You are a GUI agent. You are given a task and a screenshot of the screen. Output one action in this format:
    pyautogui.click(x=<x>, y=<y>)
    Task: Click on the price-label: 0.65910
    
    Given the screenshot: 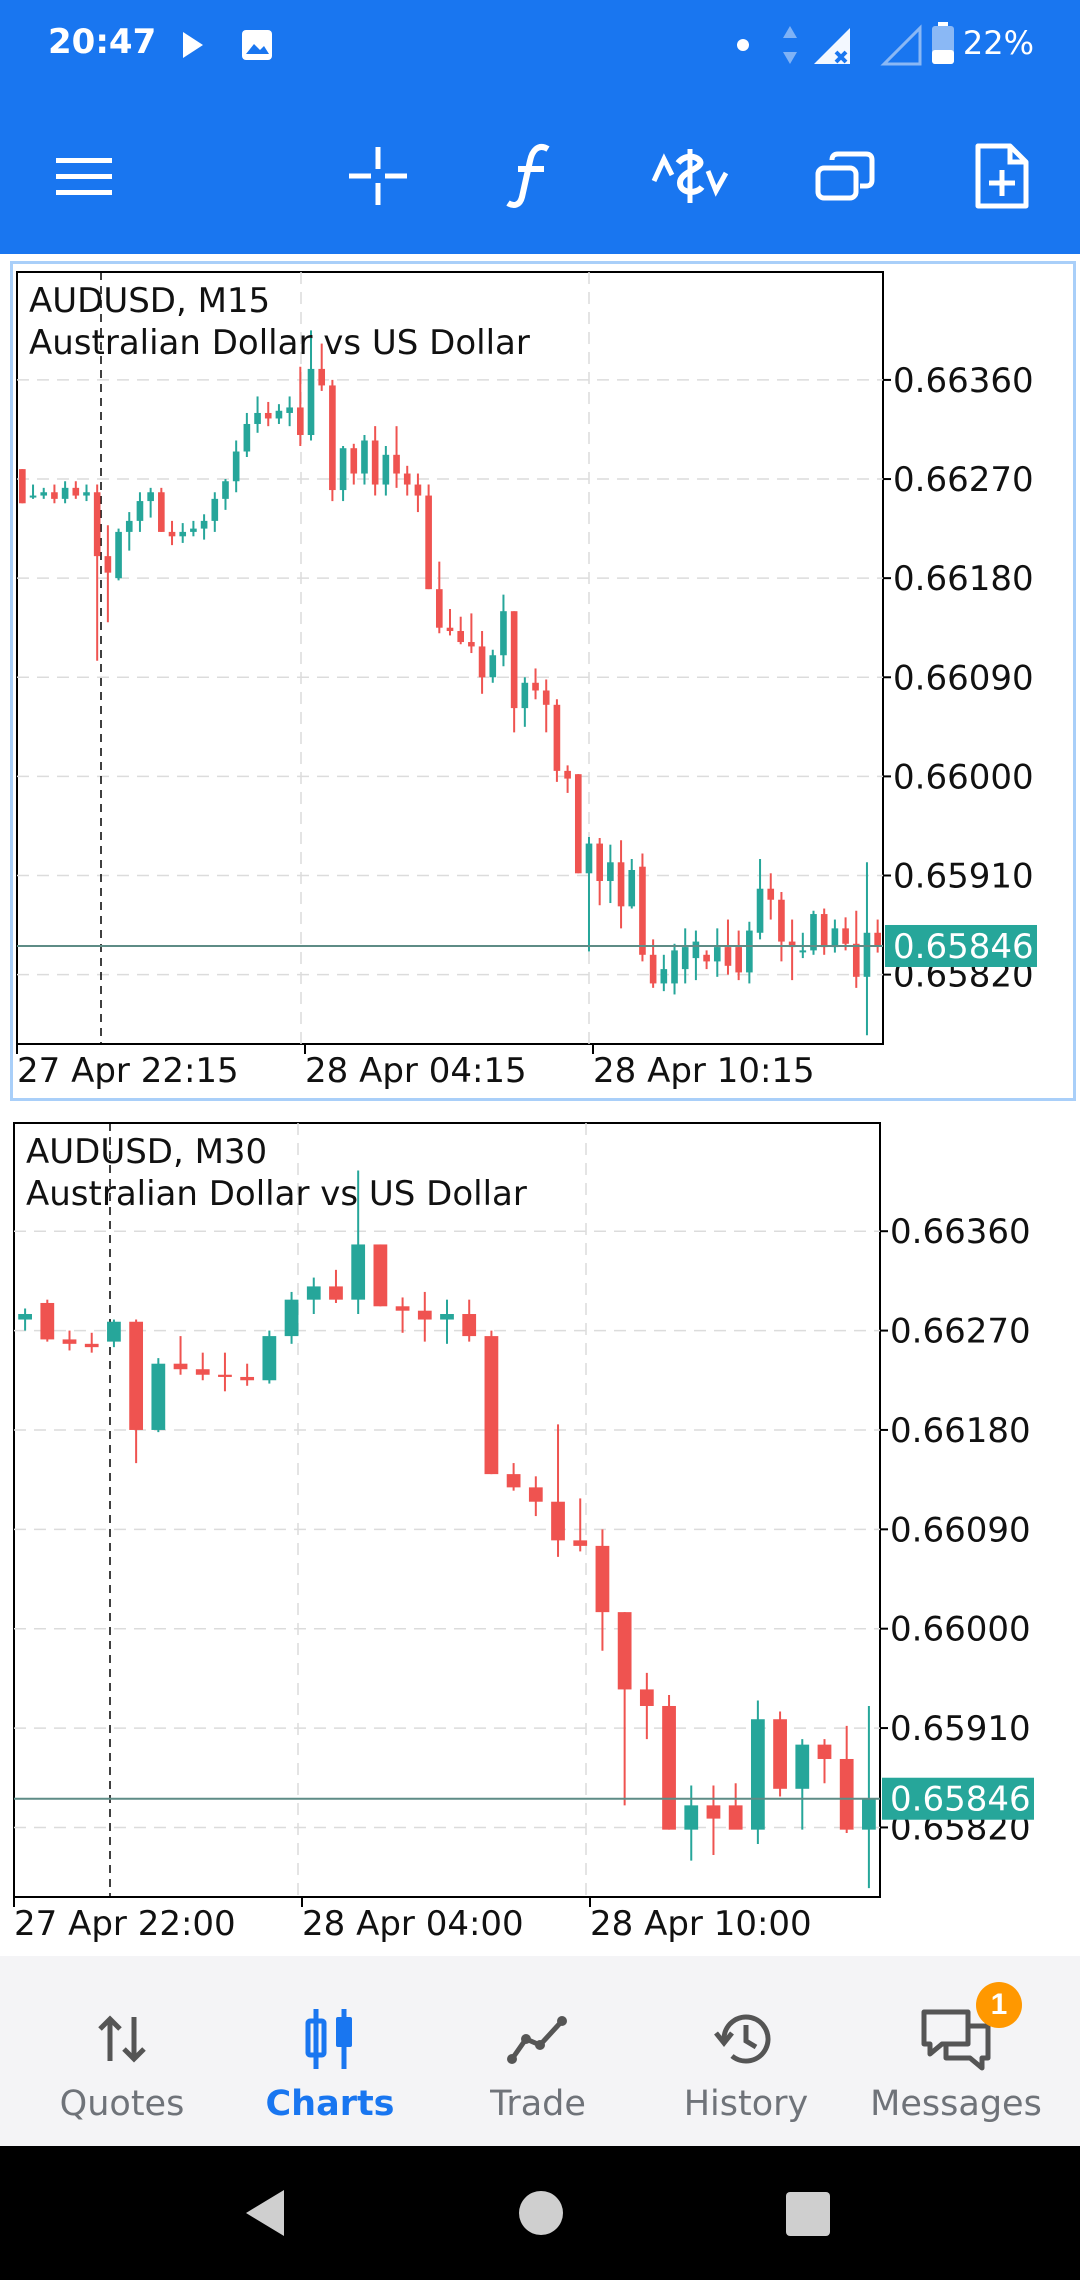 What is the action you would take?
    pyautogui.click(x=960, y=1729)
    